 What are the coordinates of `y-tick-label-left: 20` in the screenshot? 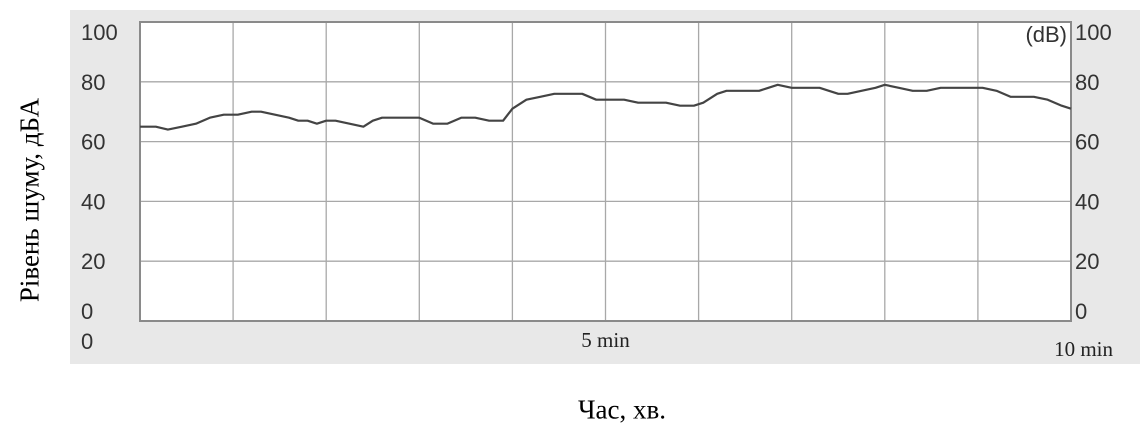 It's located at (93, 261).